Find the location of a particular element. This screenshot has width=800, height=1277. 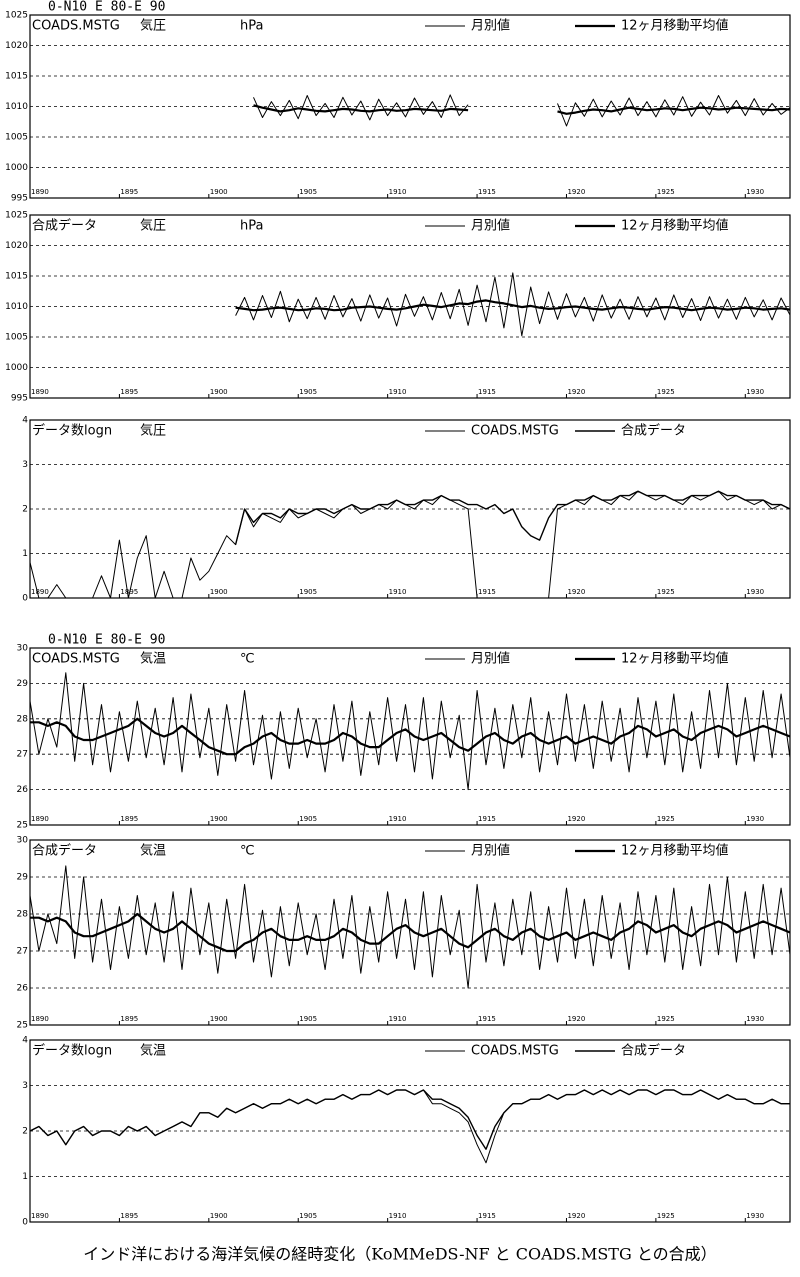

x-tick-label: 1900 is located at coordinates (219, 592).